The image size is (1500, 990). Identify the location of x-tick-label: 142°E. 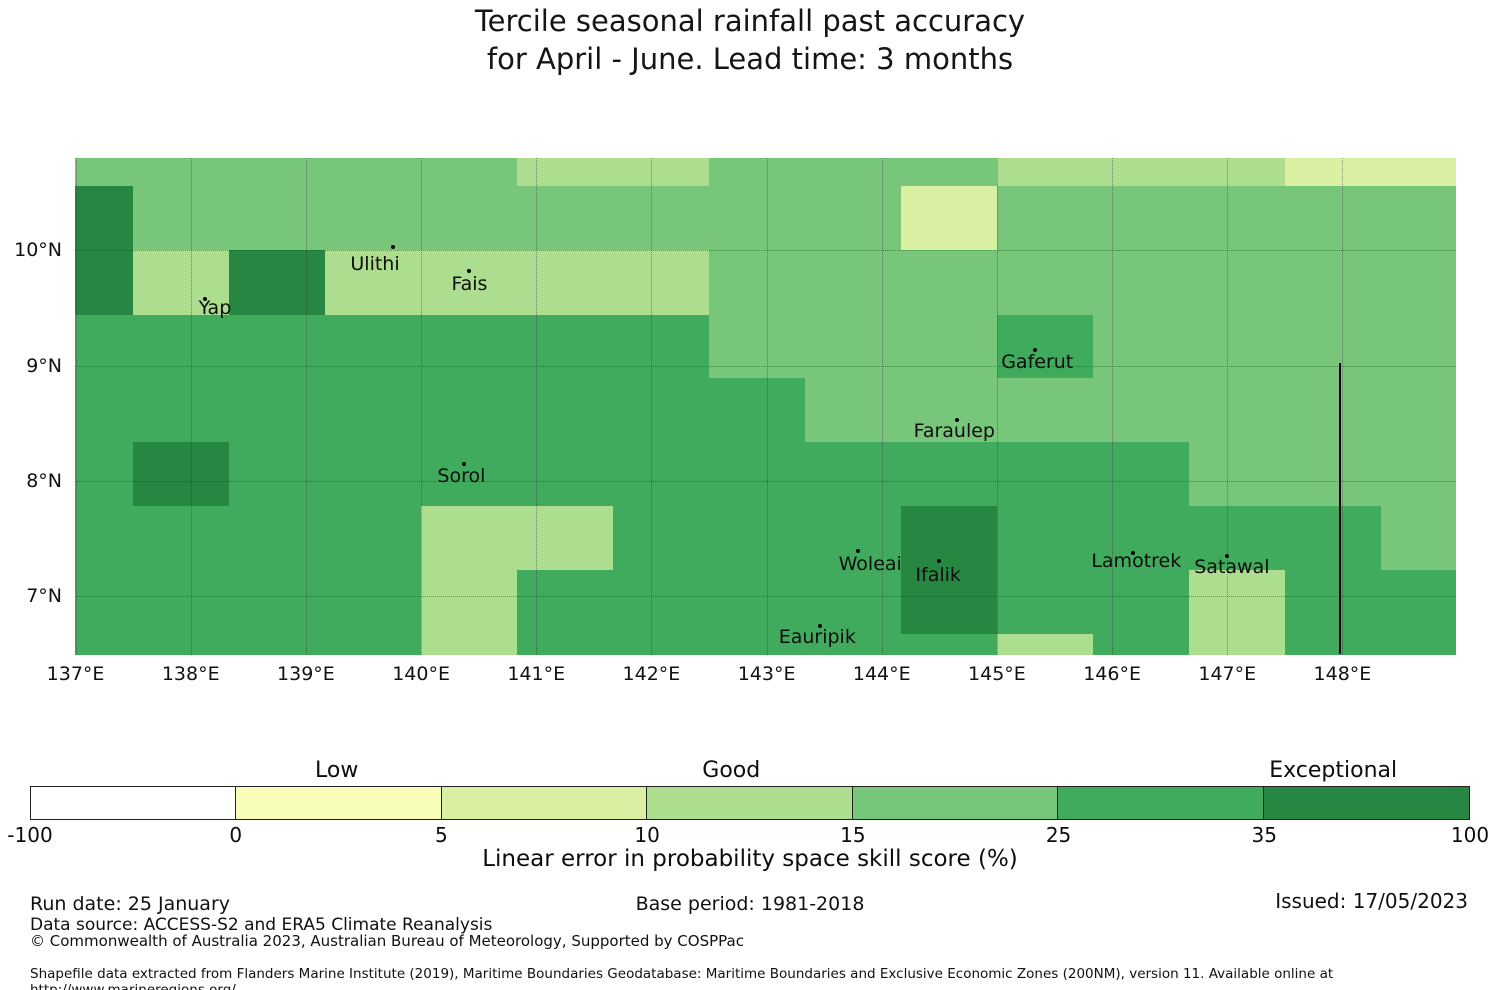
(651, 674).